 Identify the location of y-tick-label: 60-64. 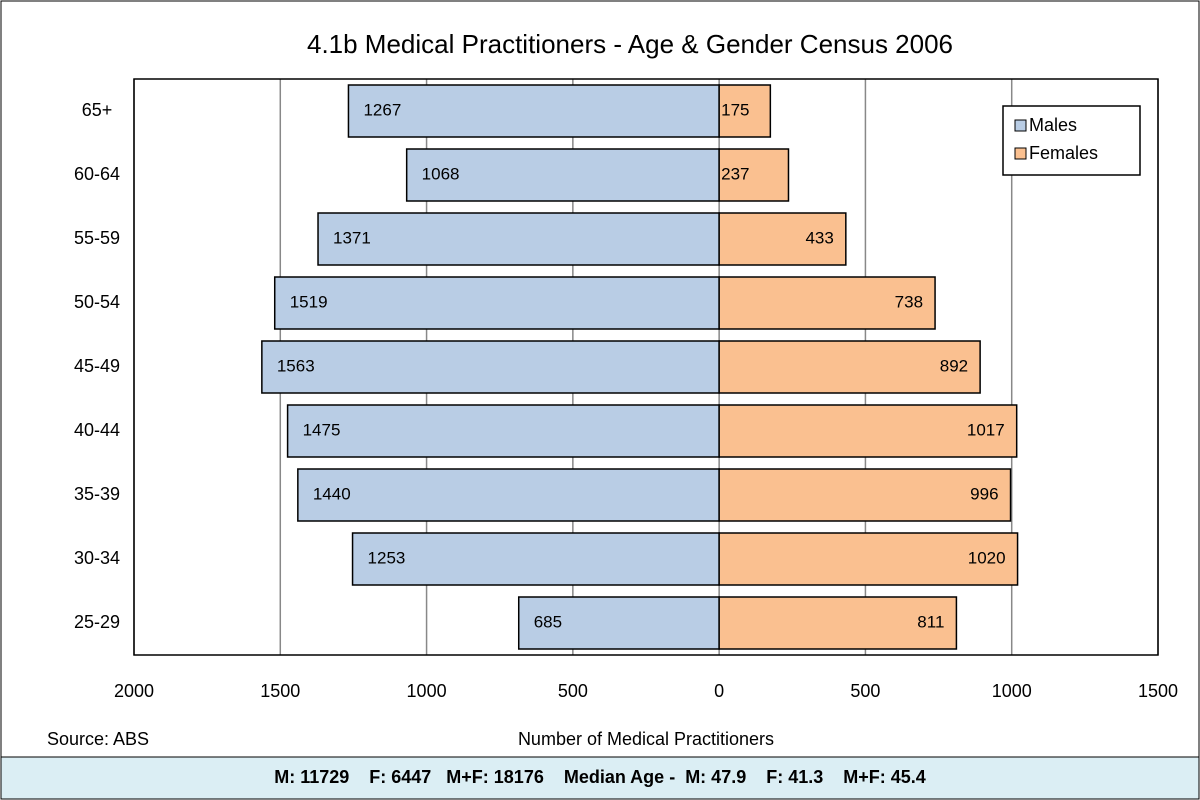
(97, 174).